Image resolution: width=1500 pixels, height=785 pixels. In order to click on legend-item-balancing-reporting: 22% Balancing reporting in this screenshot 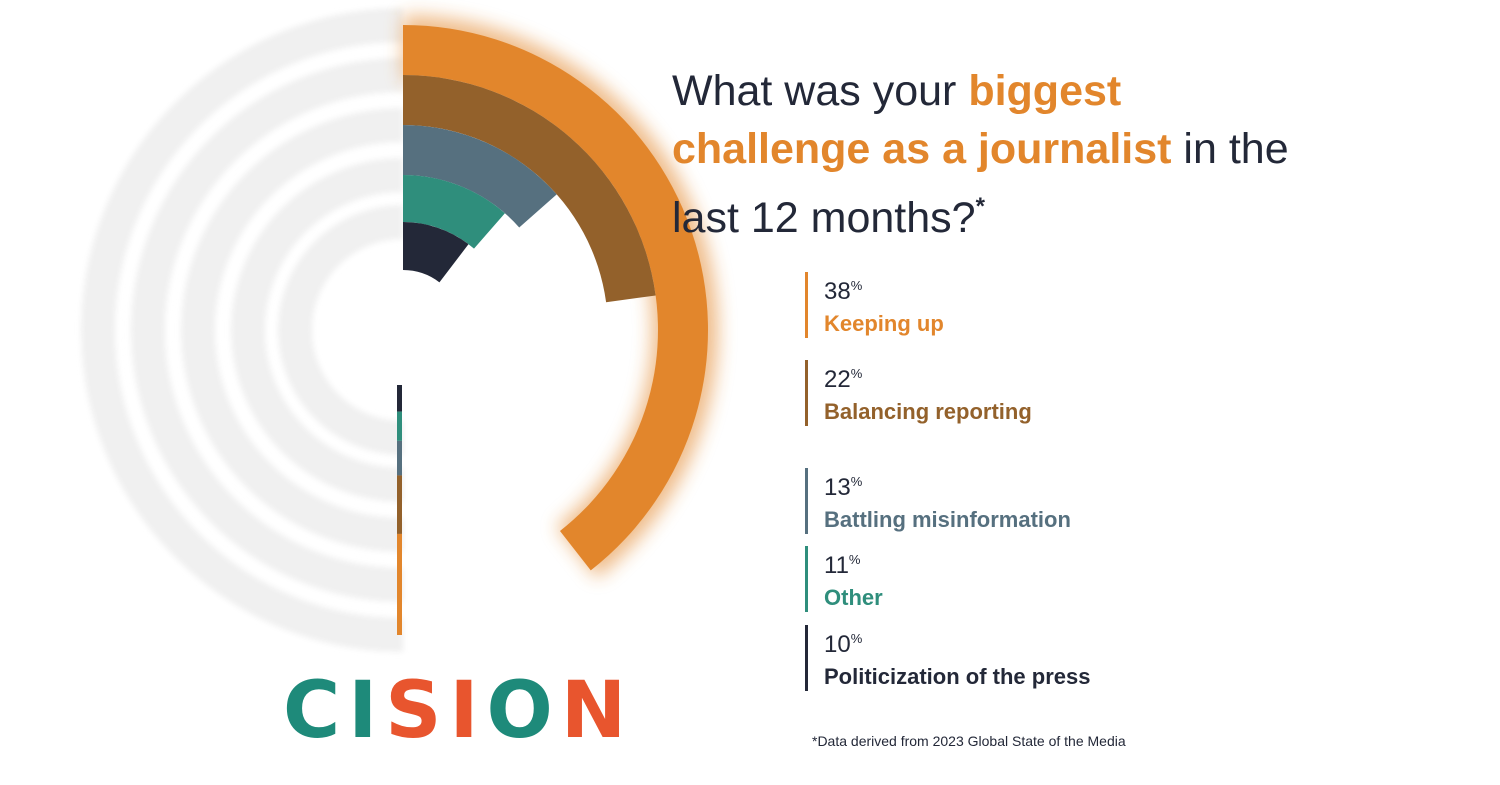, I will do `click(918, 393)`.